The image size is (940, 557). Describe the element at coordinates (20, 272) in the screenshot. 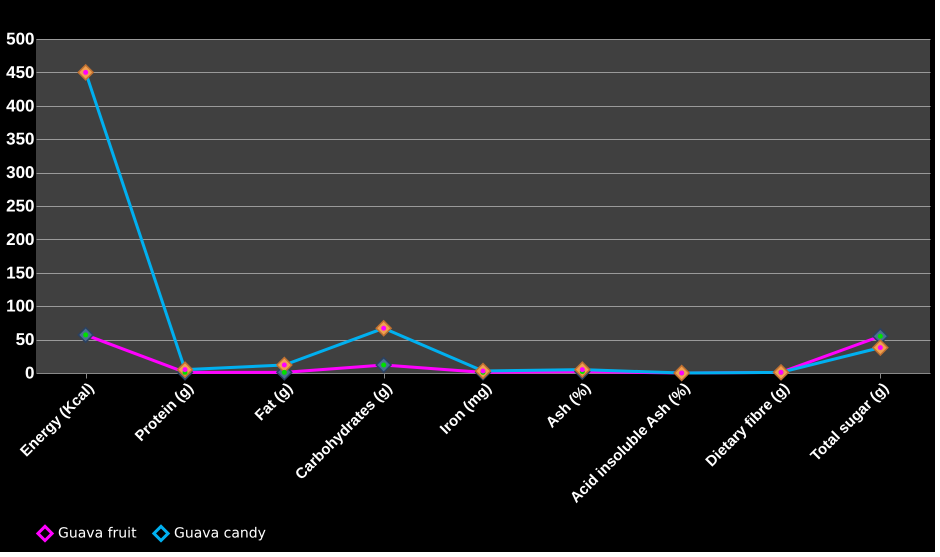

I see `y-tick-label: 150` at that location.